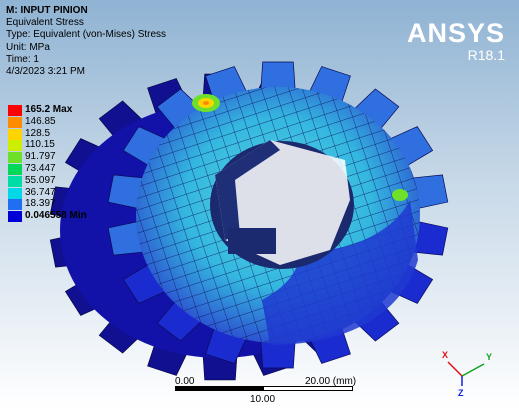 The height and width of the screenshot is (409, 519). I want to click on result-date: 4/3/2023 3:21 PM, so click(45, 72).